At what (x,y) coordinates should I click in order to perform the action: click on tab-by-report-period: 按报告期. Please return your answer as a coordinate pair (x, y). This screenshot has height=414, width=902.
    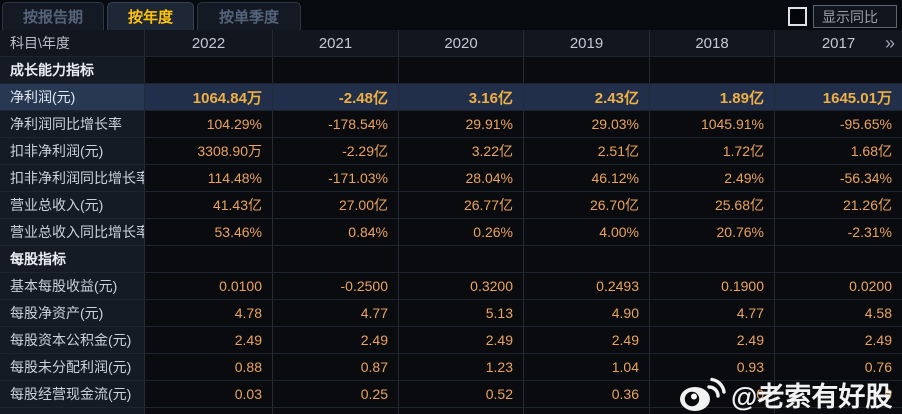
    Looking at the image, I should click on (53, 16).